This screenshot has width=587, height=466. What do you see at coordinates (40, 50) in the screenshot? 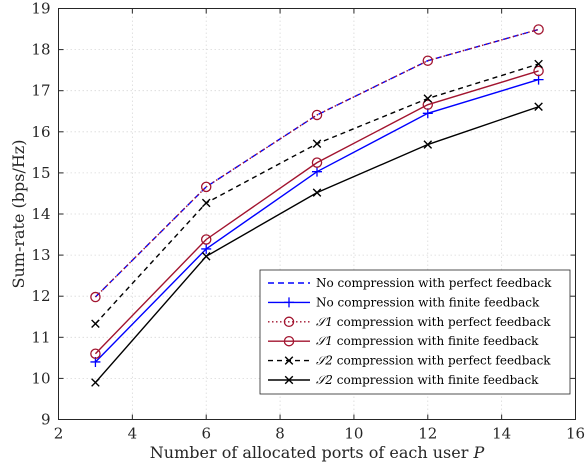
I see `y-tick-label: 18` at bounding box center [40, 50].